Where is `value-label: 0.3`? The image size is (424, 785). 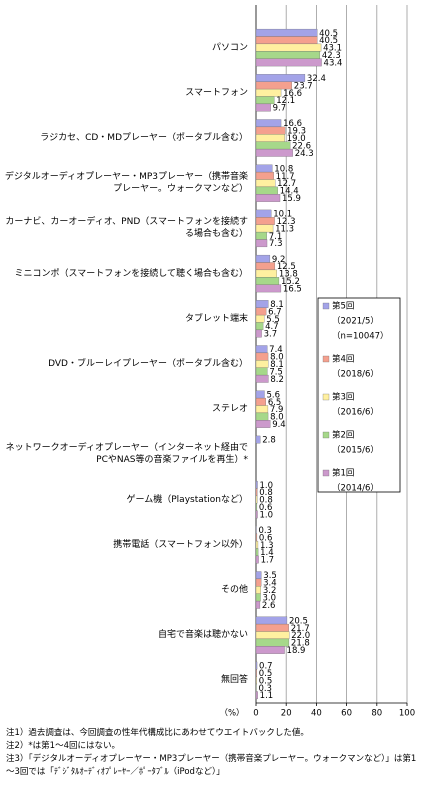
value-label: 0.3 is located at coordinates (265, 531).